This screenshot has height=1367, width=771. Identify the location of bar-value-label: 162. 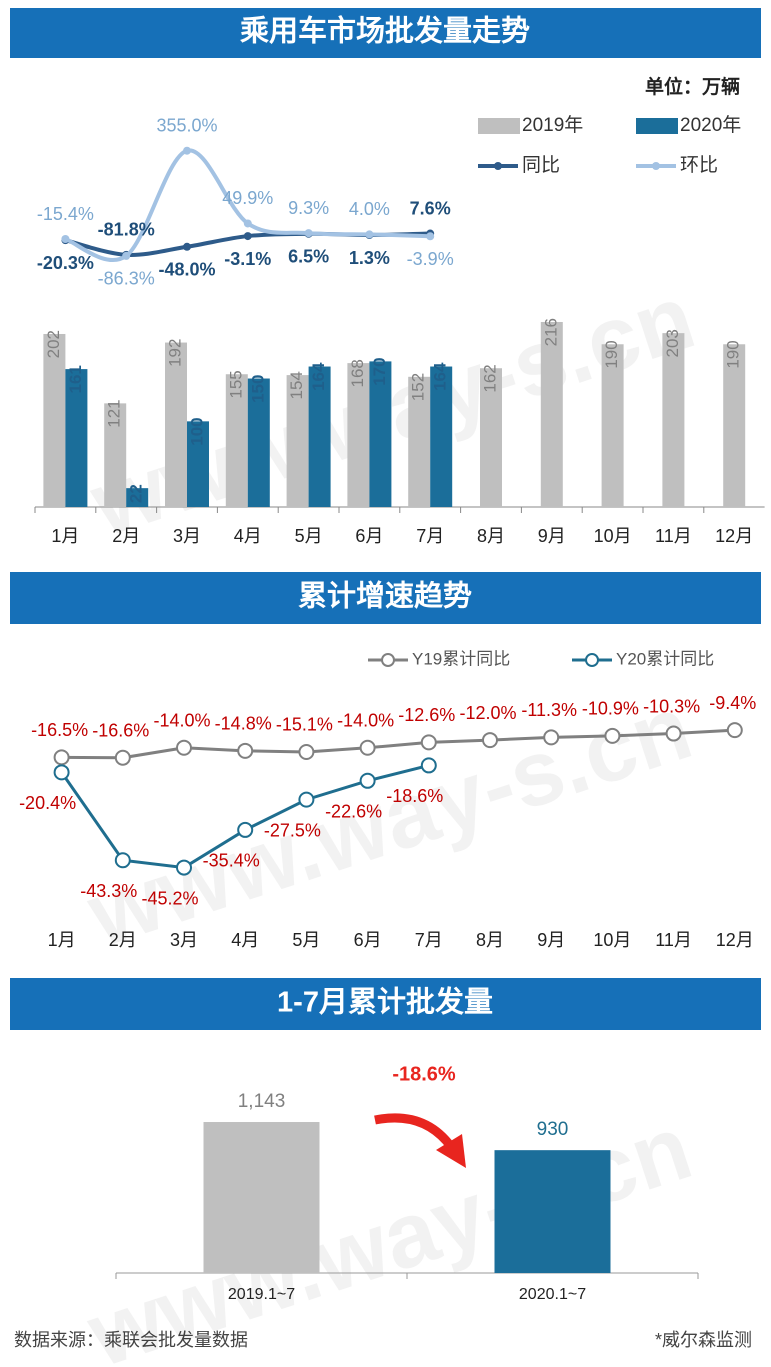
(489, 378).